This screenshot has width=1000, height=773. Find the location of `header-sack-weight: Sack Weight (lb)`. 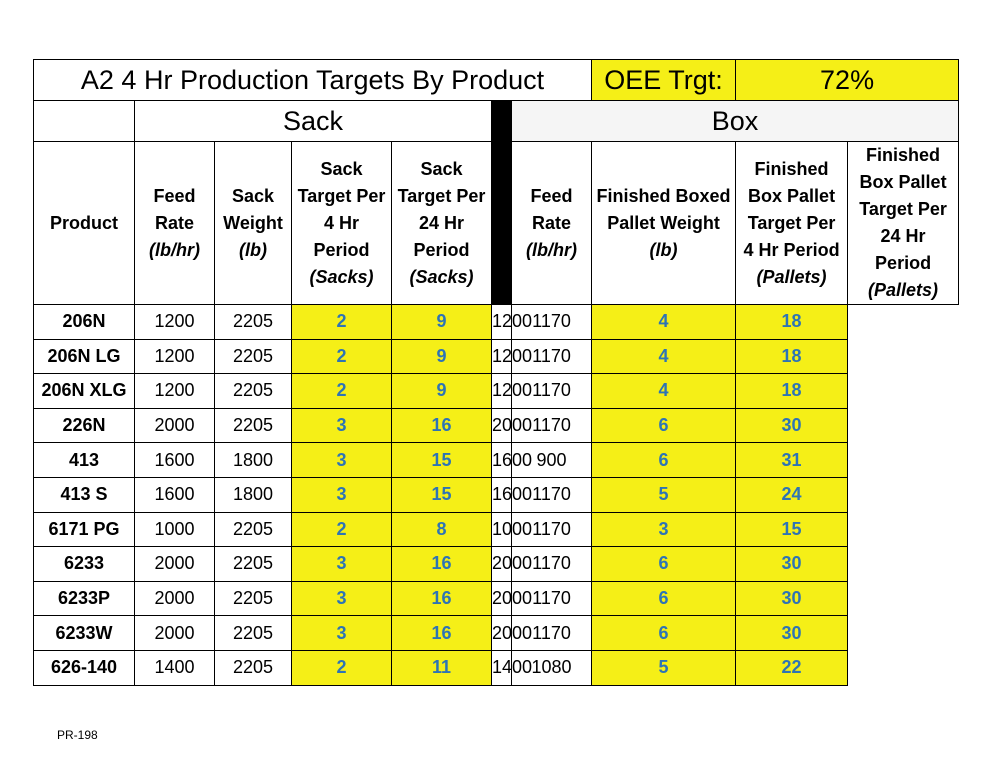

header-sack-weight: Sack Weight (lb) is located at coordinates (253, 223).